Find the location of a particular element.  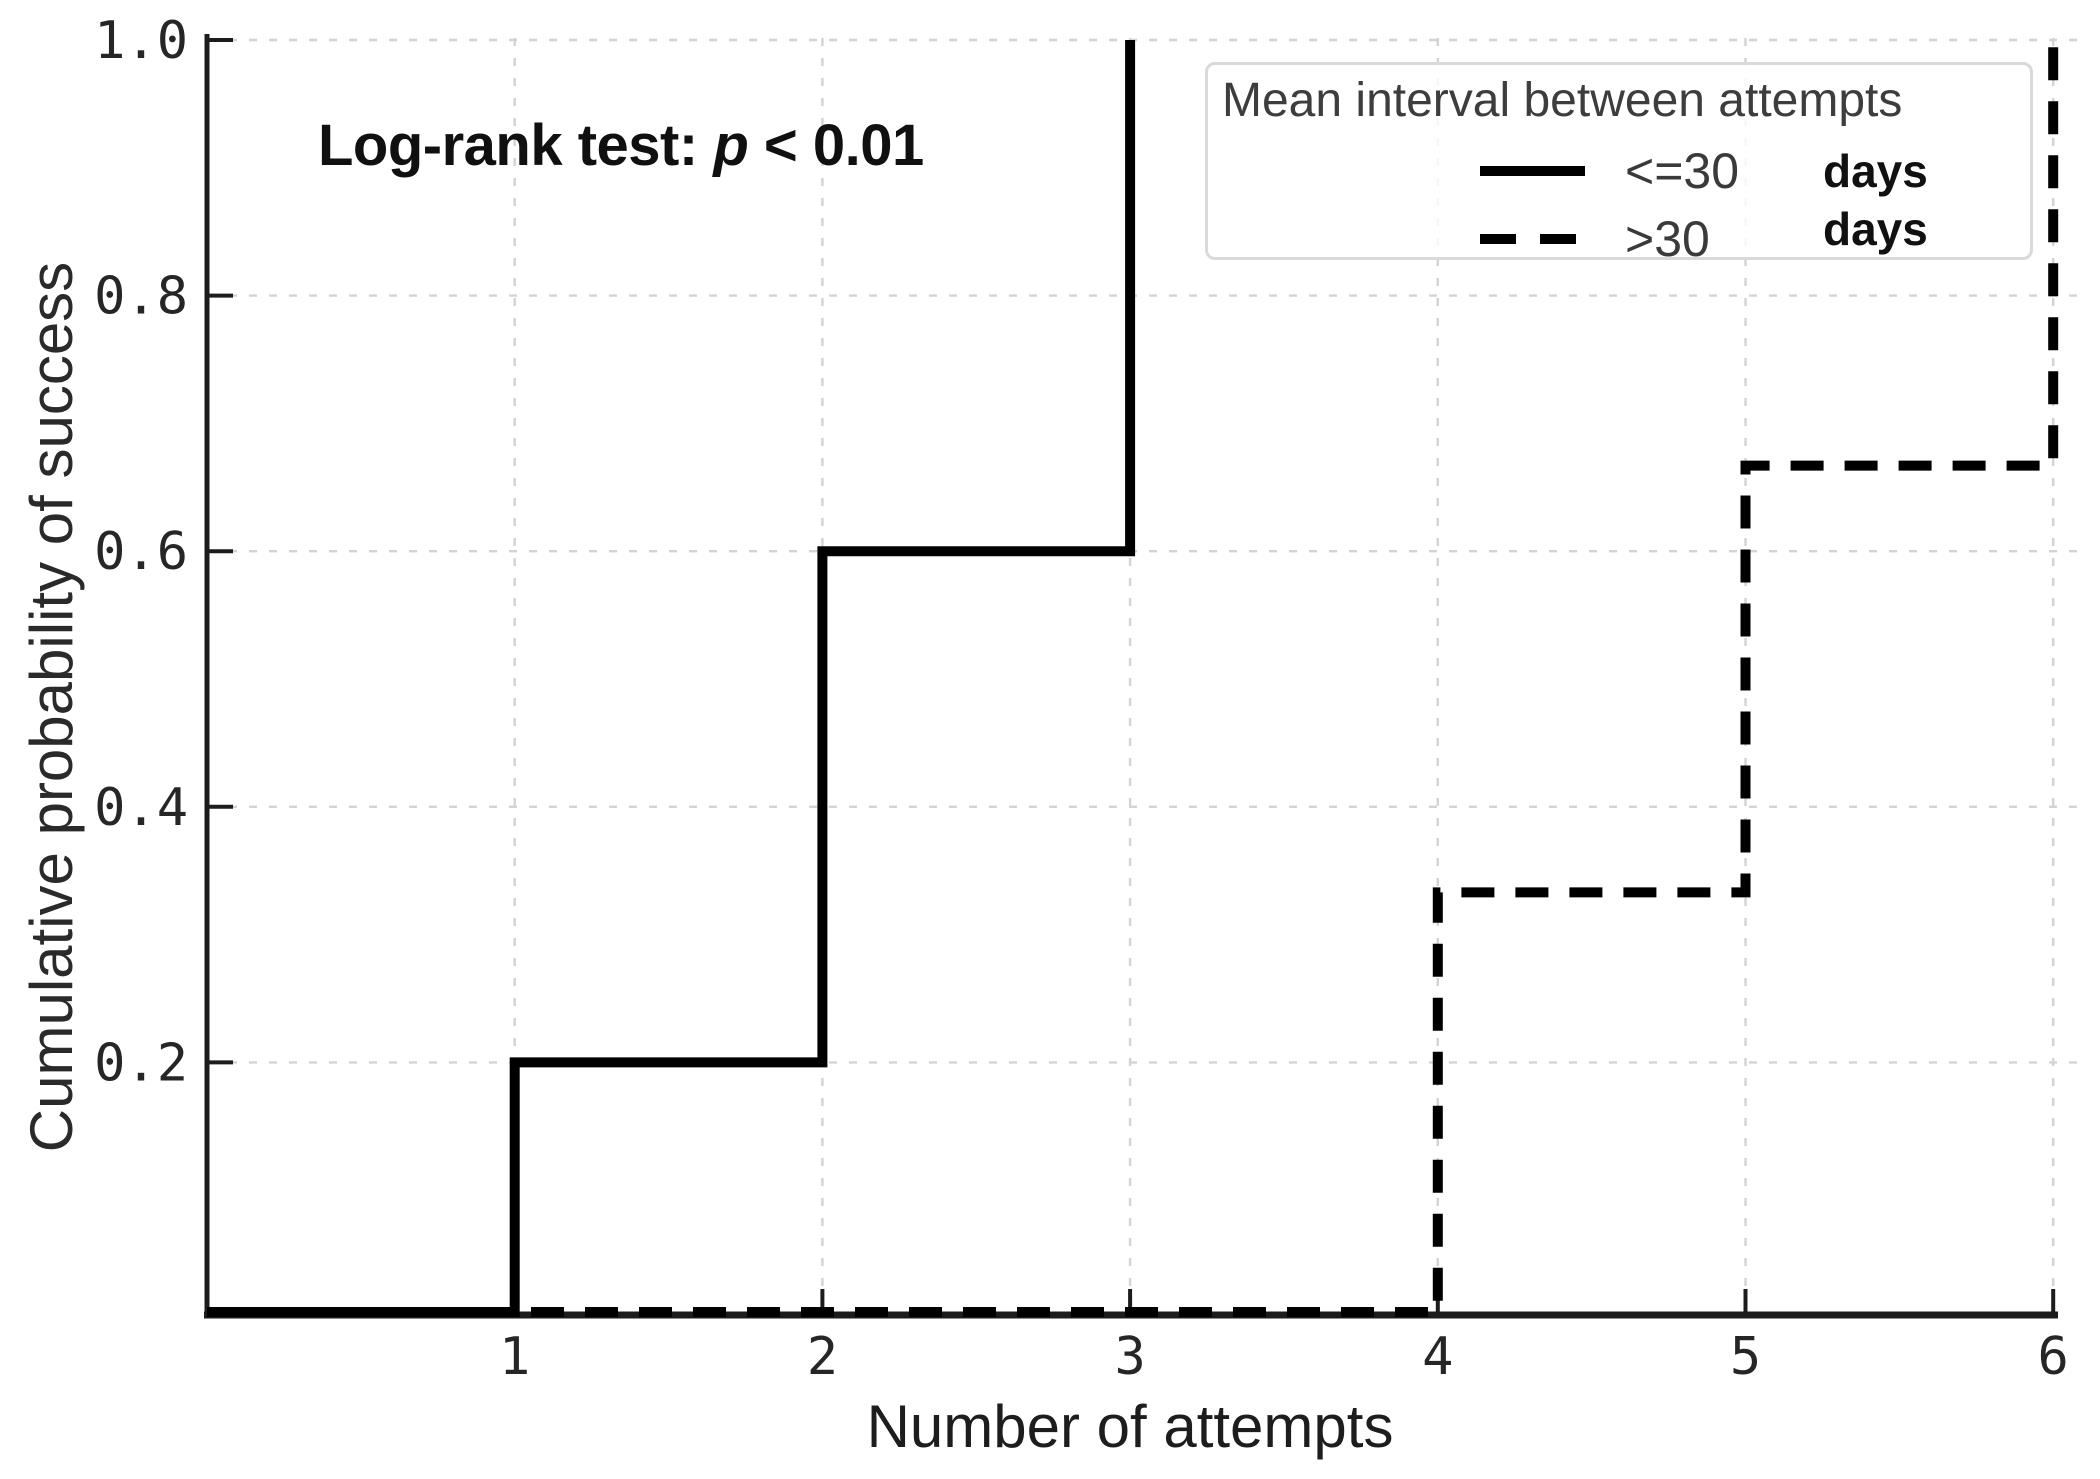

y-axis-title: Cumulative probability of success is located at coordinates (51, 707).